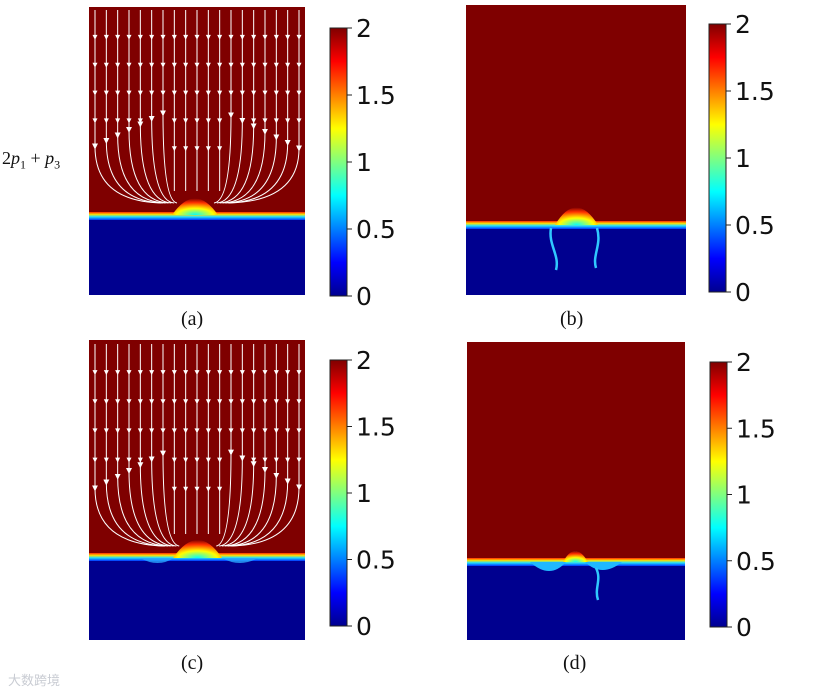  Describe the element at coordinates (576, 491) in the screenshot. I see `panel-d` at that location.